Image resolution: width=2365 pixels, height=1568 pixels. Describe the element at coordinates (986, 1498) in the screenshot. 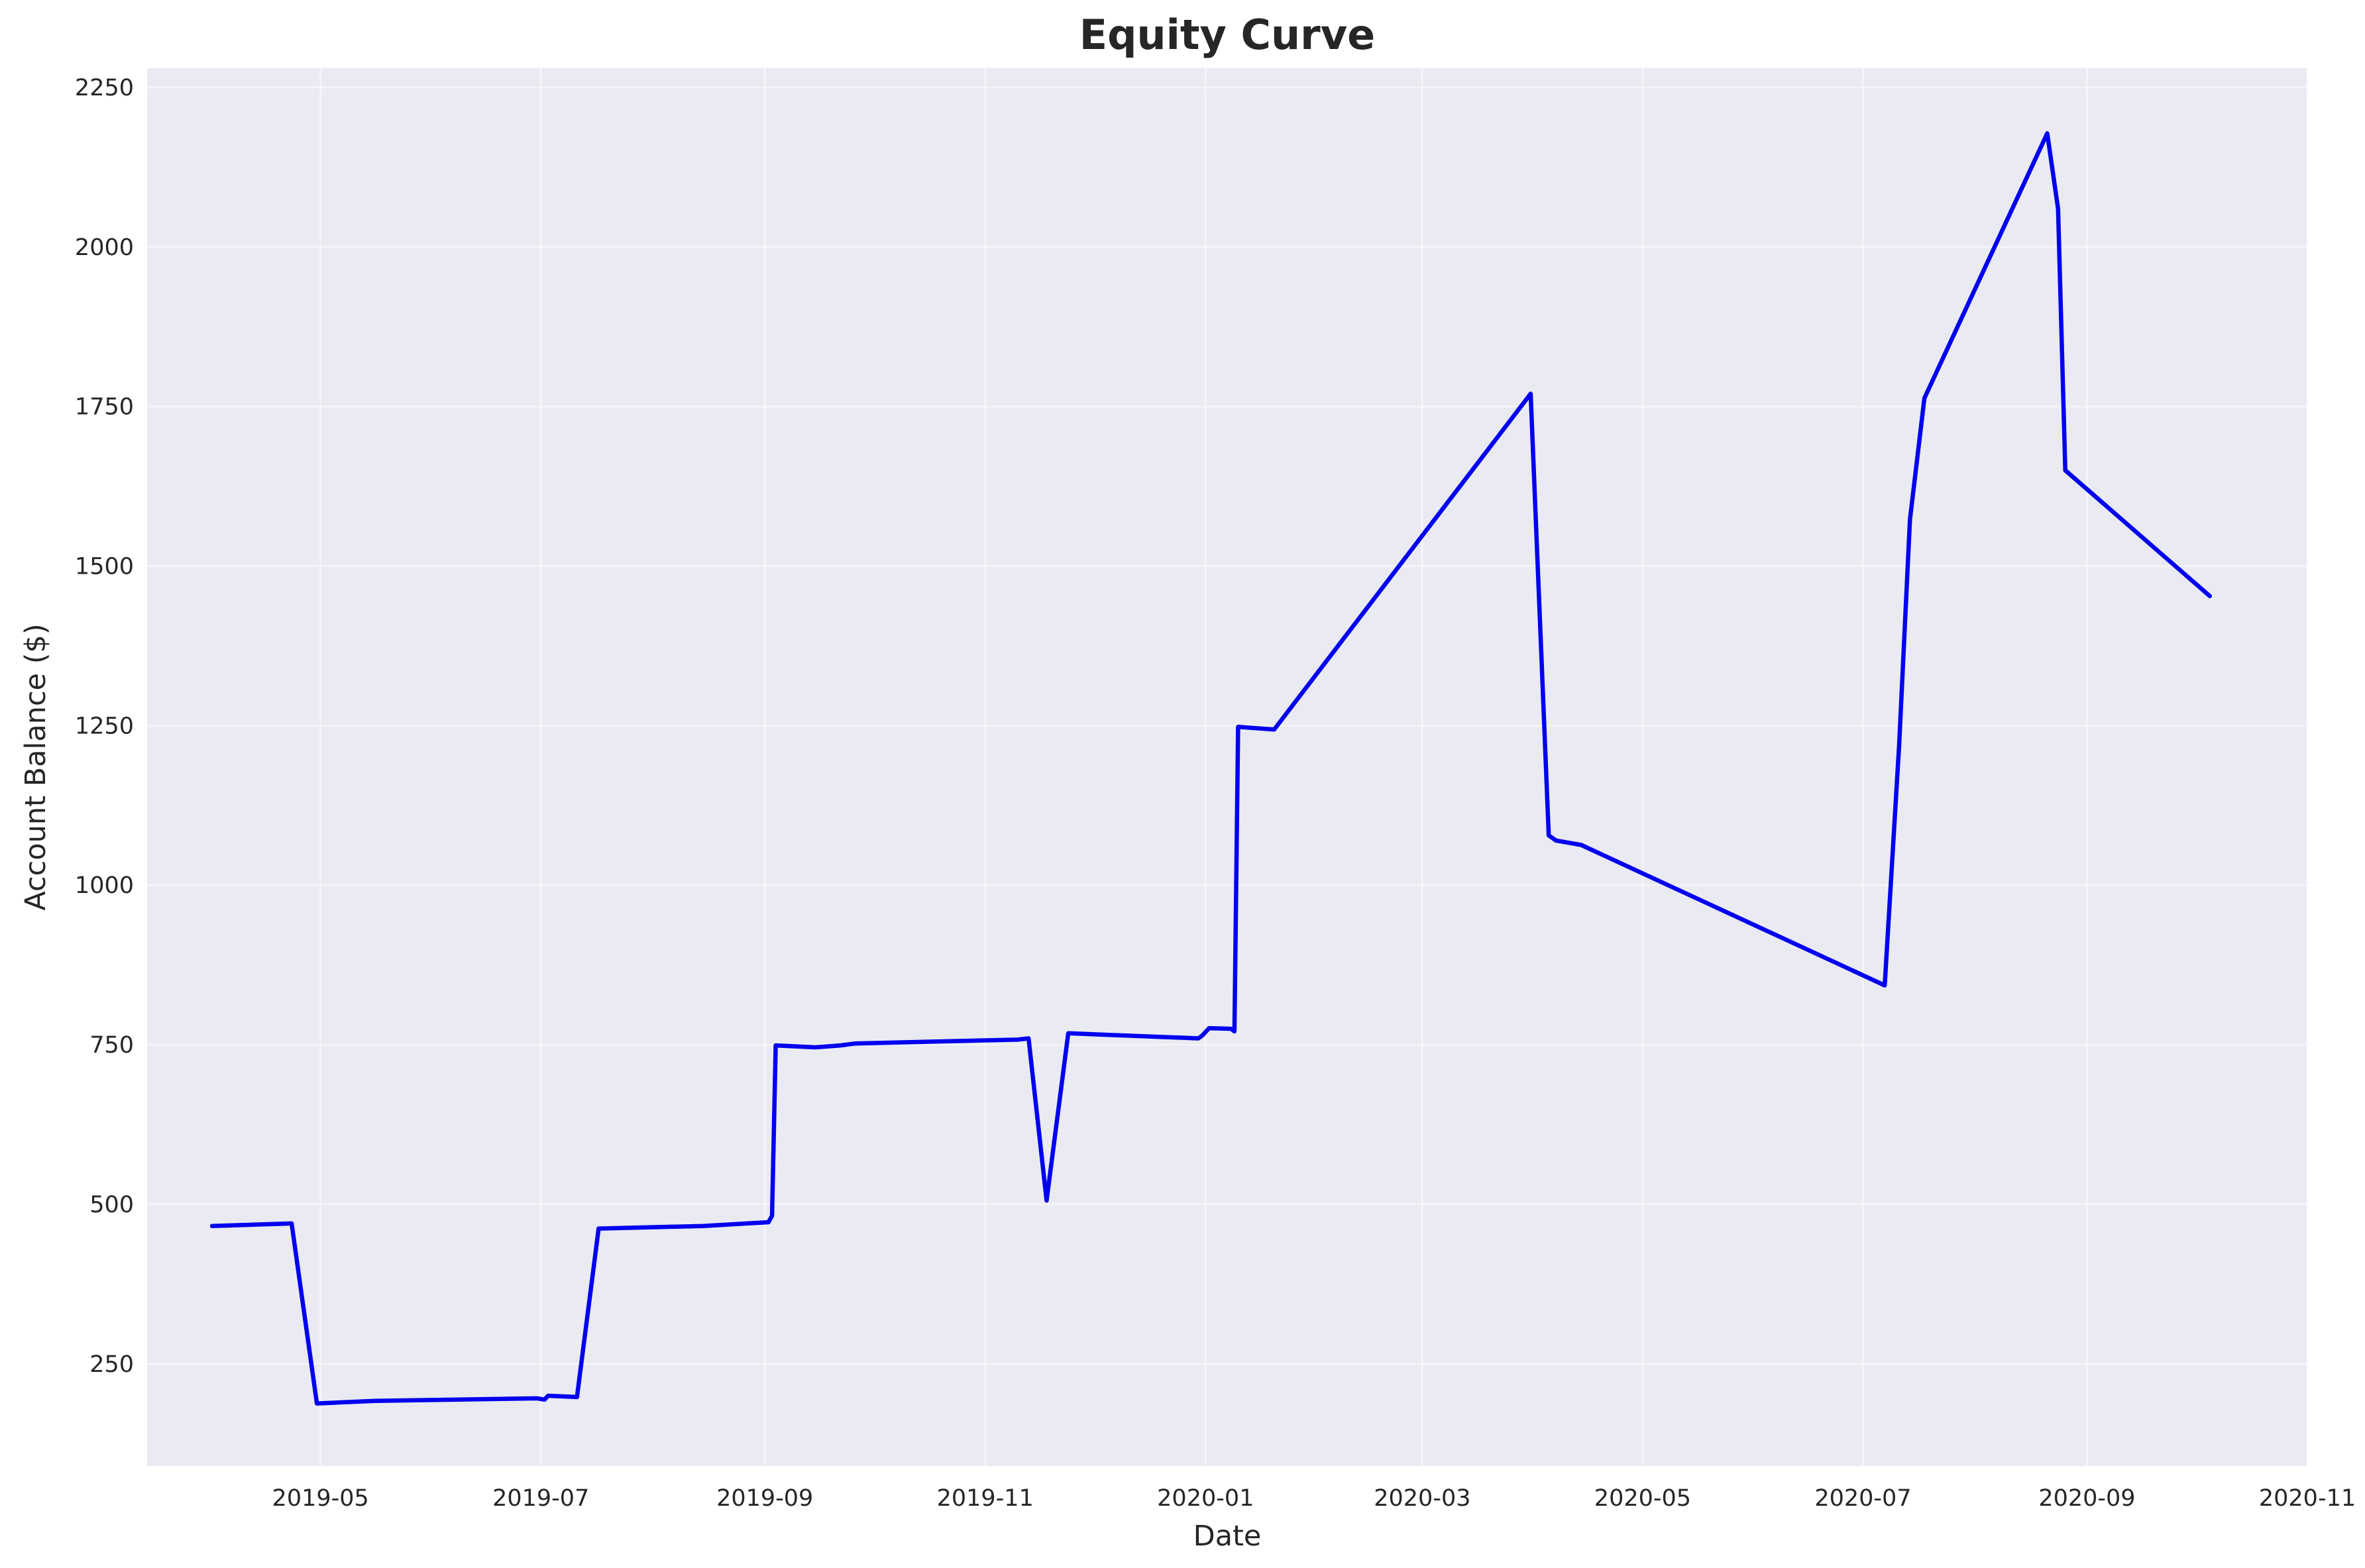

I see `x-tick-label: 2019-11` at that location.